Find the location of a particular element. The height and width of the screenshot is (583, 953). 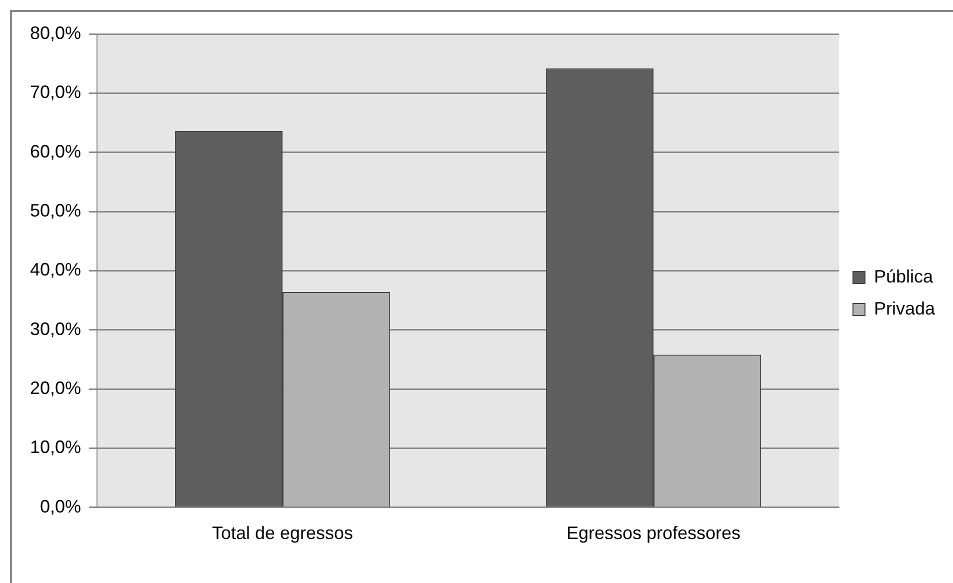

legend-label: Privada is located at coordinates (905, 308).